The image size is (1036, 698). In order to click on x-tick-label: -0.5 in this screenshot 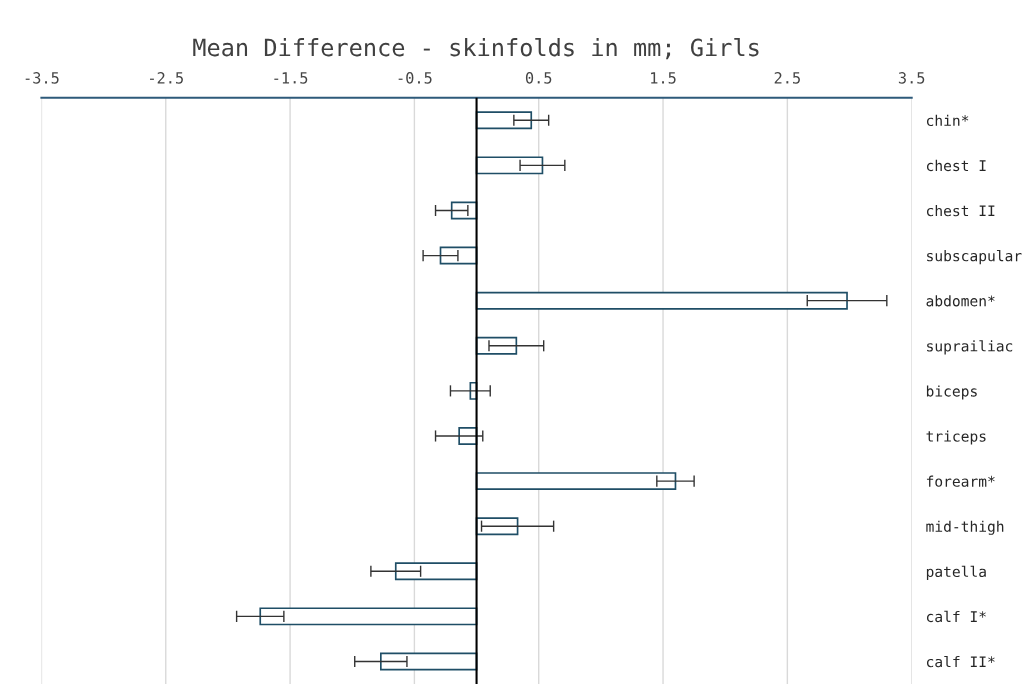, I will do `click(415, 78)`.